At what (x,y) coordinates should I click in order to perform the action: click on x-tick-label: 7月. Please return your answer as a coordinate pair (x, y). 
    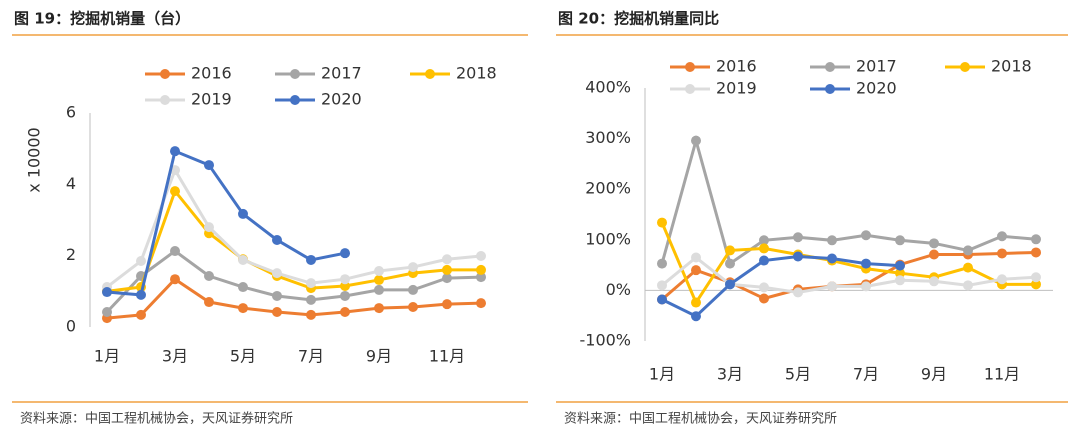
    Looking at the image, I should click on (311, 356).